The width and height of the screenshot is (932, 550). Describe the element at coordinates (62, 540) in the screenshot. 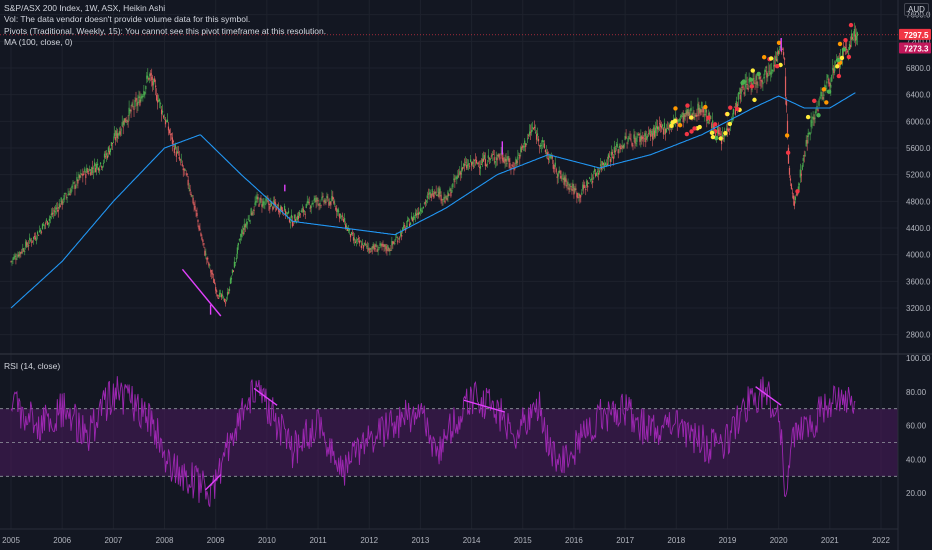

I see `time-tick-label: 2006` at that location.